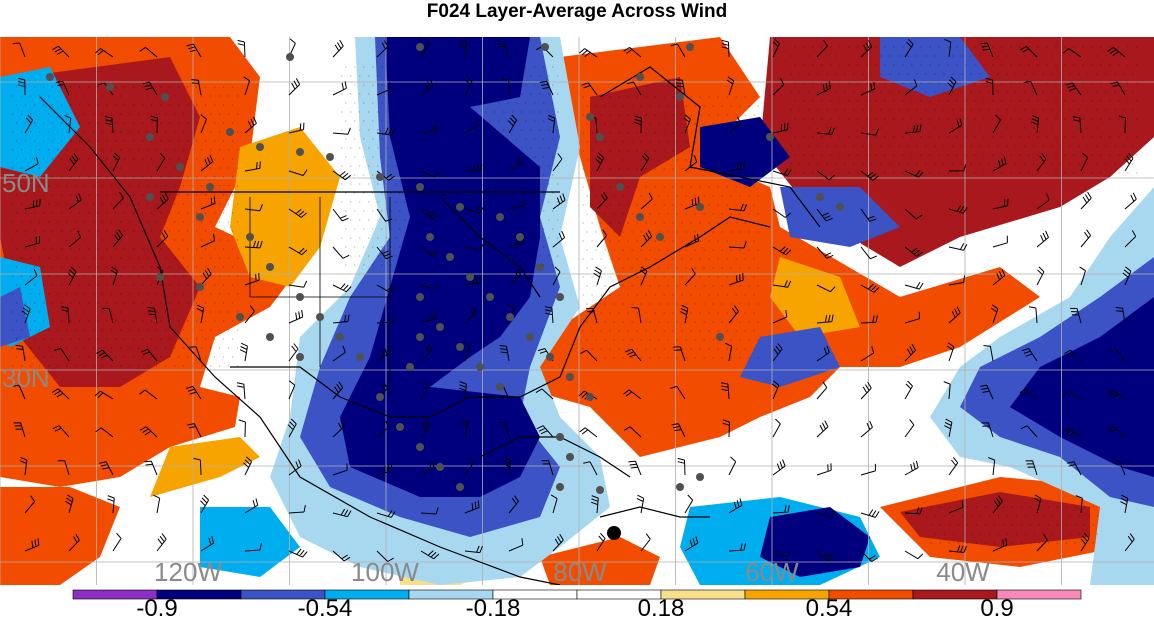 This screenshot has width=1154, height=622. What do you see at coordinates (997, 608) in the screenshot?
I see `colorbar-label: 0.9` at bounding box center [997, 608].